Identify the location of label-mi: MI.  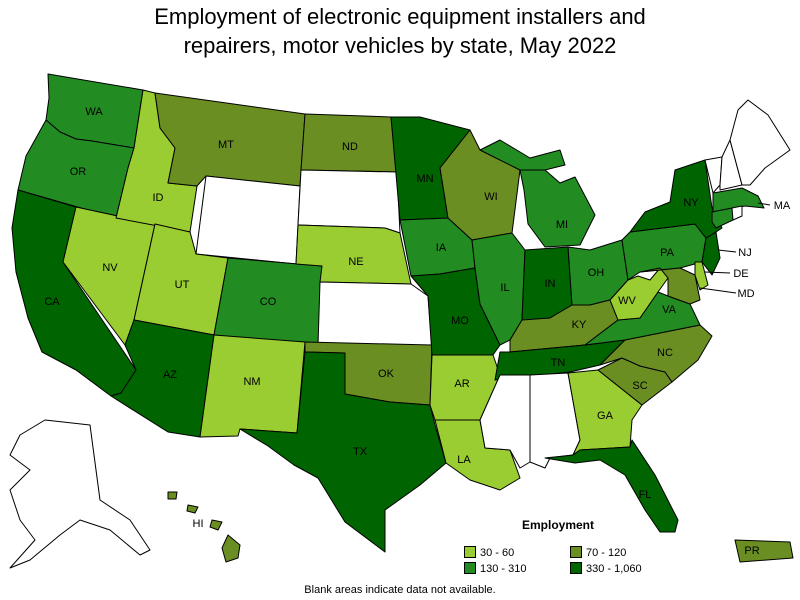
(562, 225).